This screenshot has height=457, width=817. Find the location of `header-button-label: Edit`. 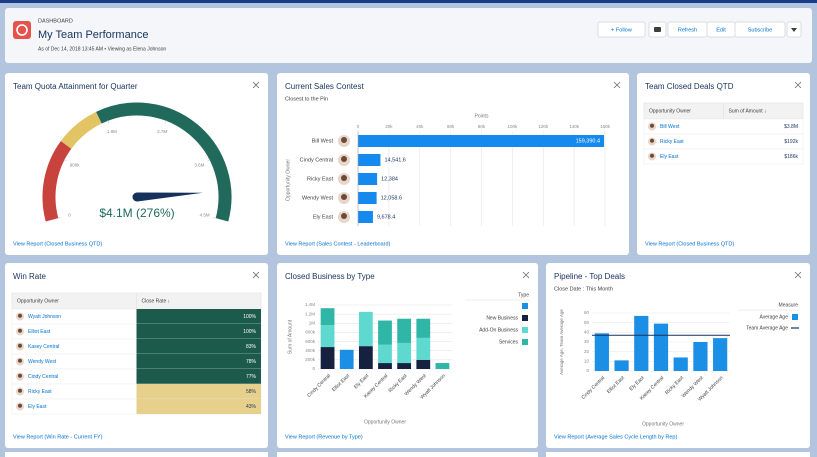

header-button-label: Edit is located at coordinates (721, 30).